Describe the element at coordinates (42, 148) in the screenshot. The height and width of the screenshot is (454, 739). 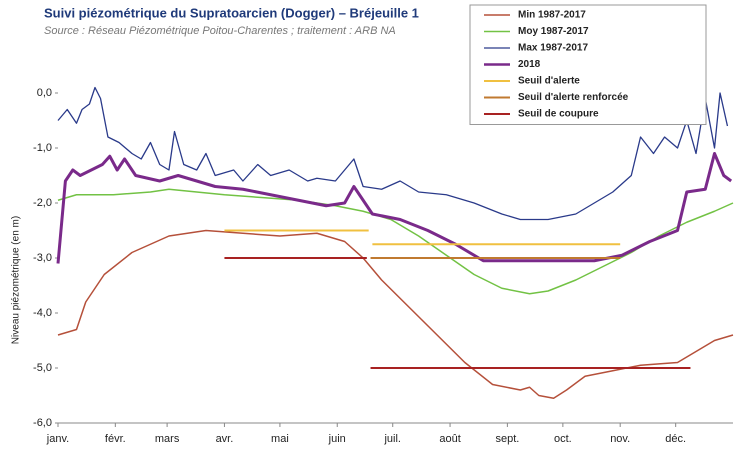
I see `y-tick-label: -1,0` at that location.